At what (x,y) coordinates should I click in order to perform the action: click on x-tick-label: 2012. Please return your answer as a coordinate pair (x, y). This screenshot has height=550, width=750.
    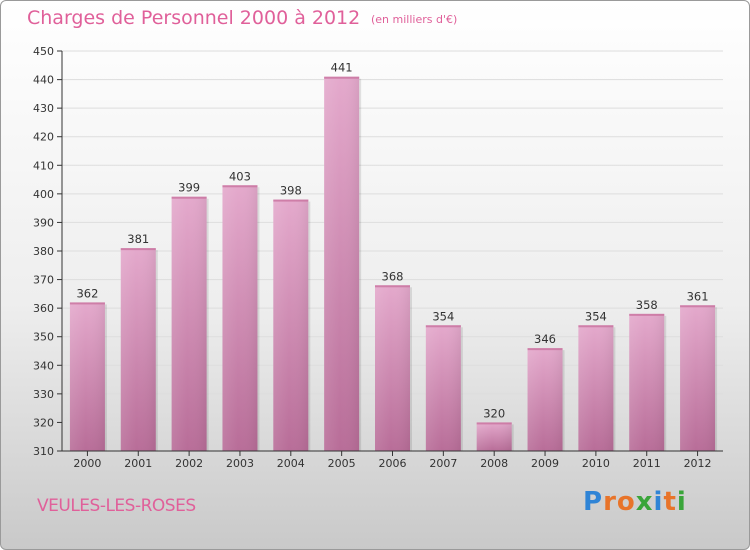
    Looking at the image, I should click on (698, 463).